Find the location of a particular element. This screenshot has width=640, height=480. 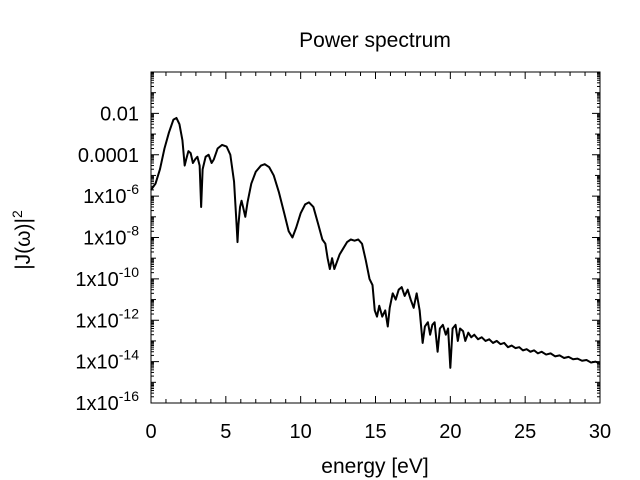

y-tick-label: 1x10⁻⁸ is located at coordinates (111, 236).